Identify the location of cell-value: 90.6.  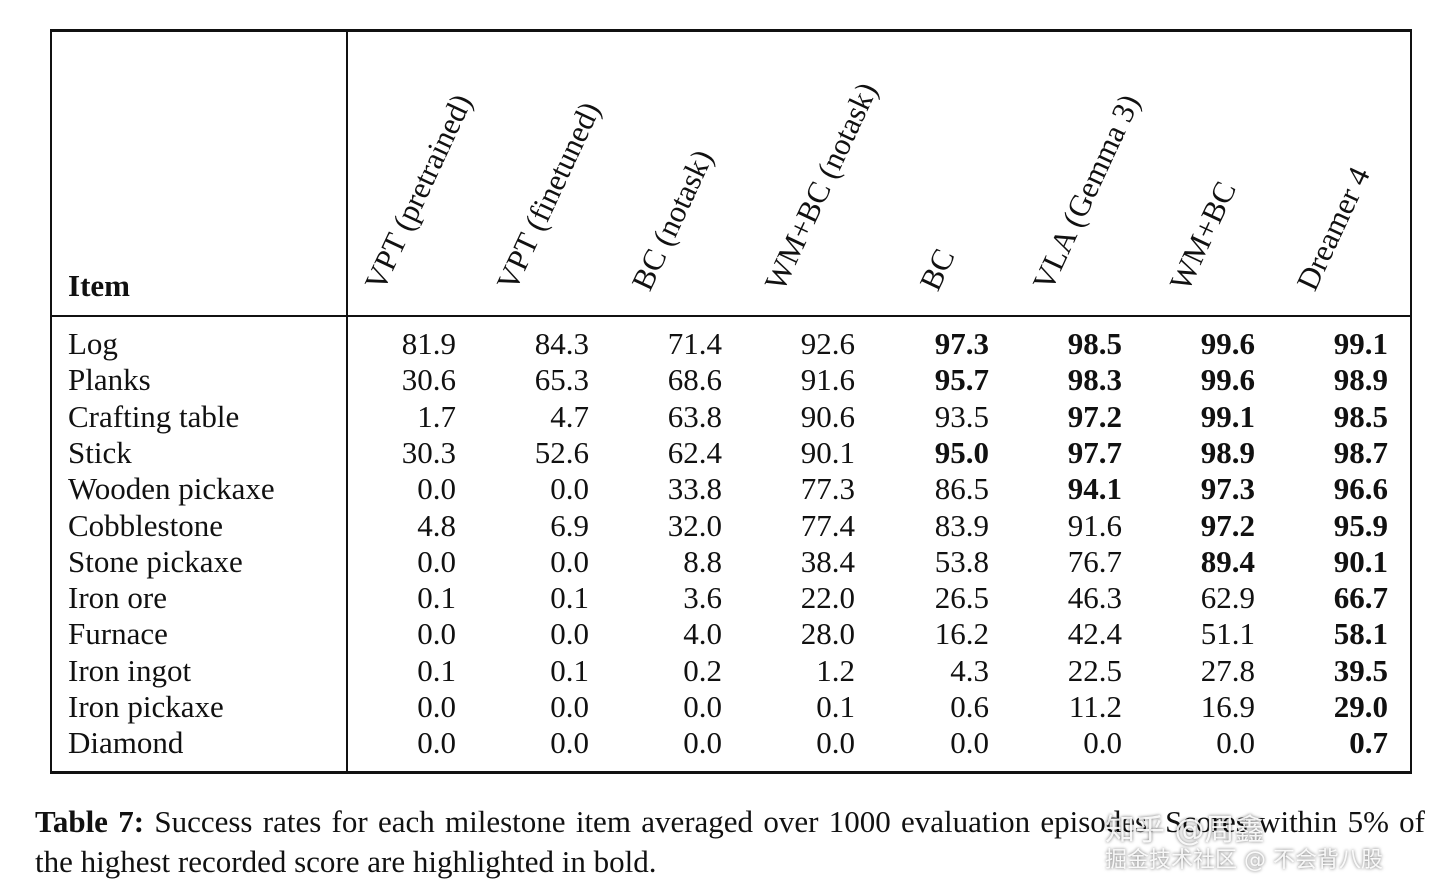
(827, 416).